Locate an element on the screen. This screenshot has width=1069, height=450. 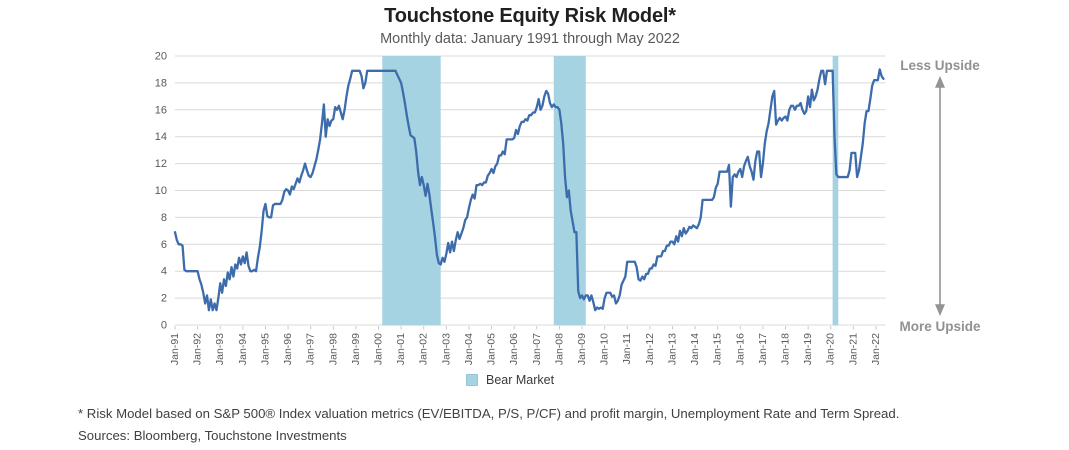
y-tick-label: 10 is located at coordinates (161, 191).